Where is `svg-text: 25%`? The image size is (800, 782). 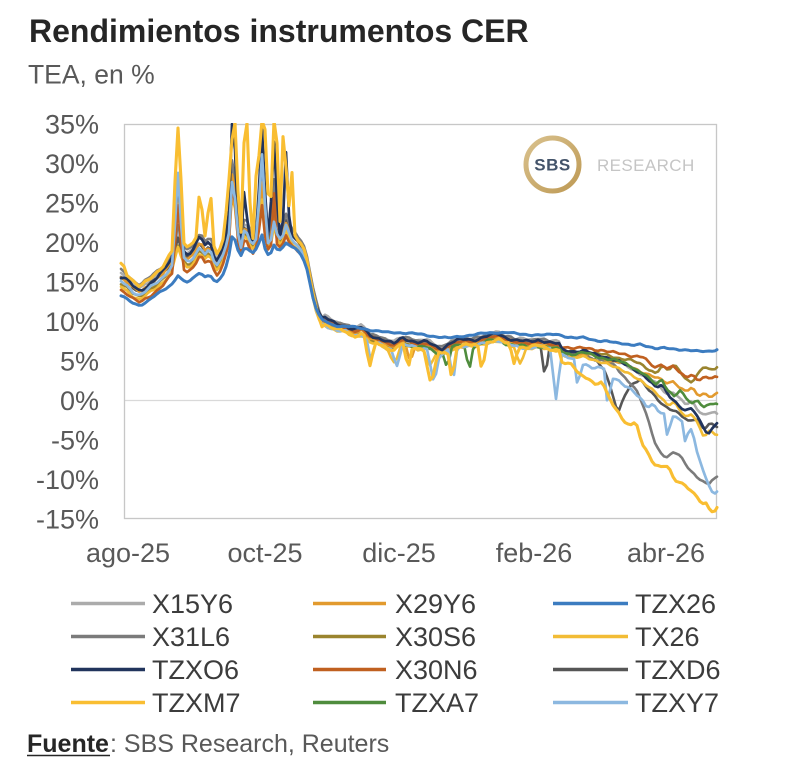 svg-text: 25% is located at coordinates (72, 204).